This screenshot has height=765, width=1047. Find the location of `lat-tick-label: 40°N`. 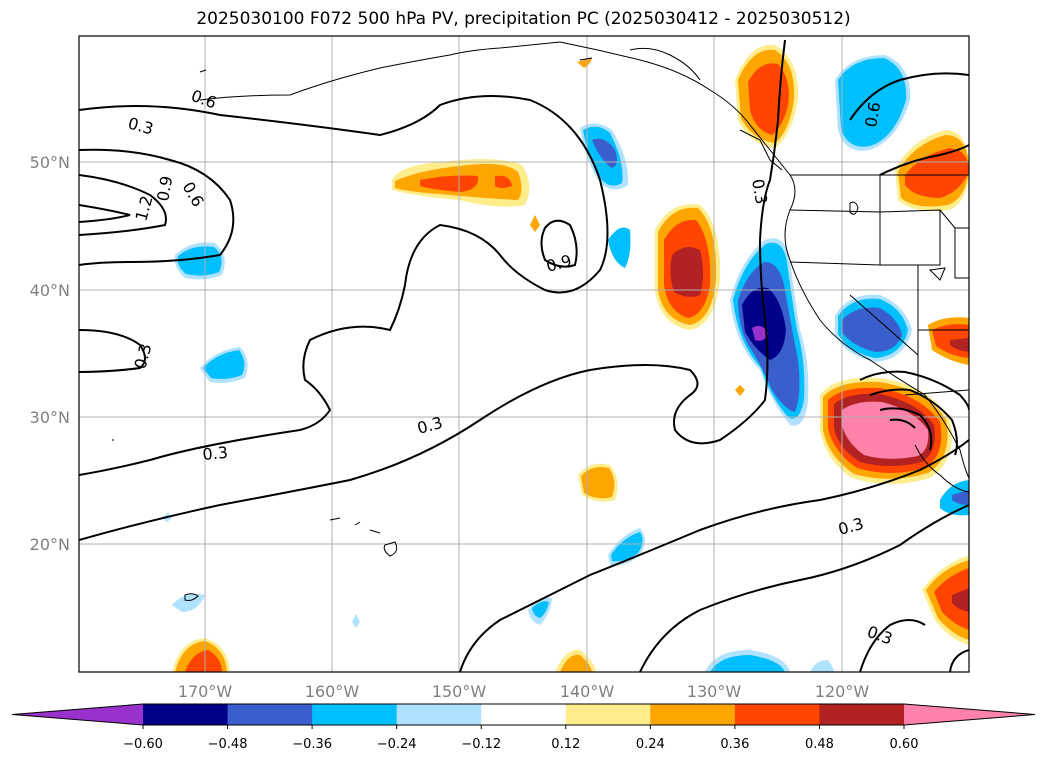

lat-tick-label: 40°N is located at coordinates (50, 290).